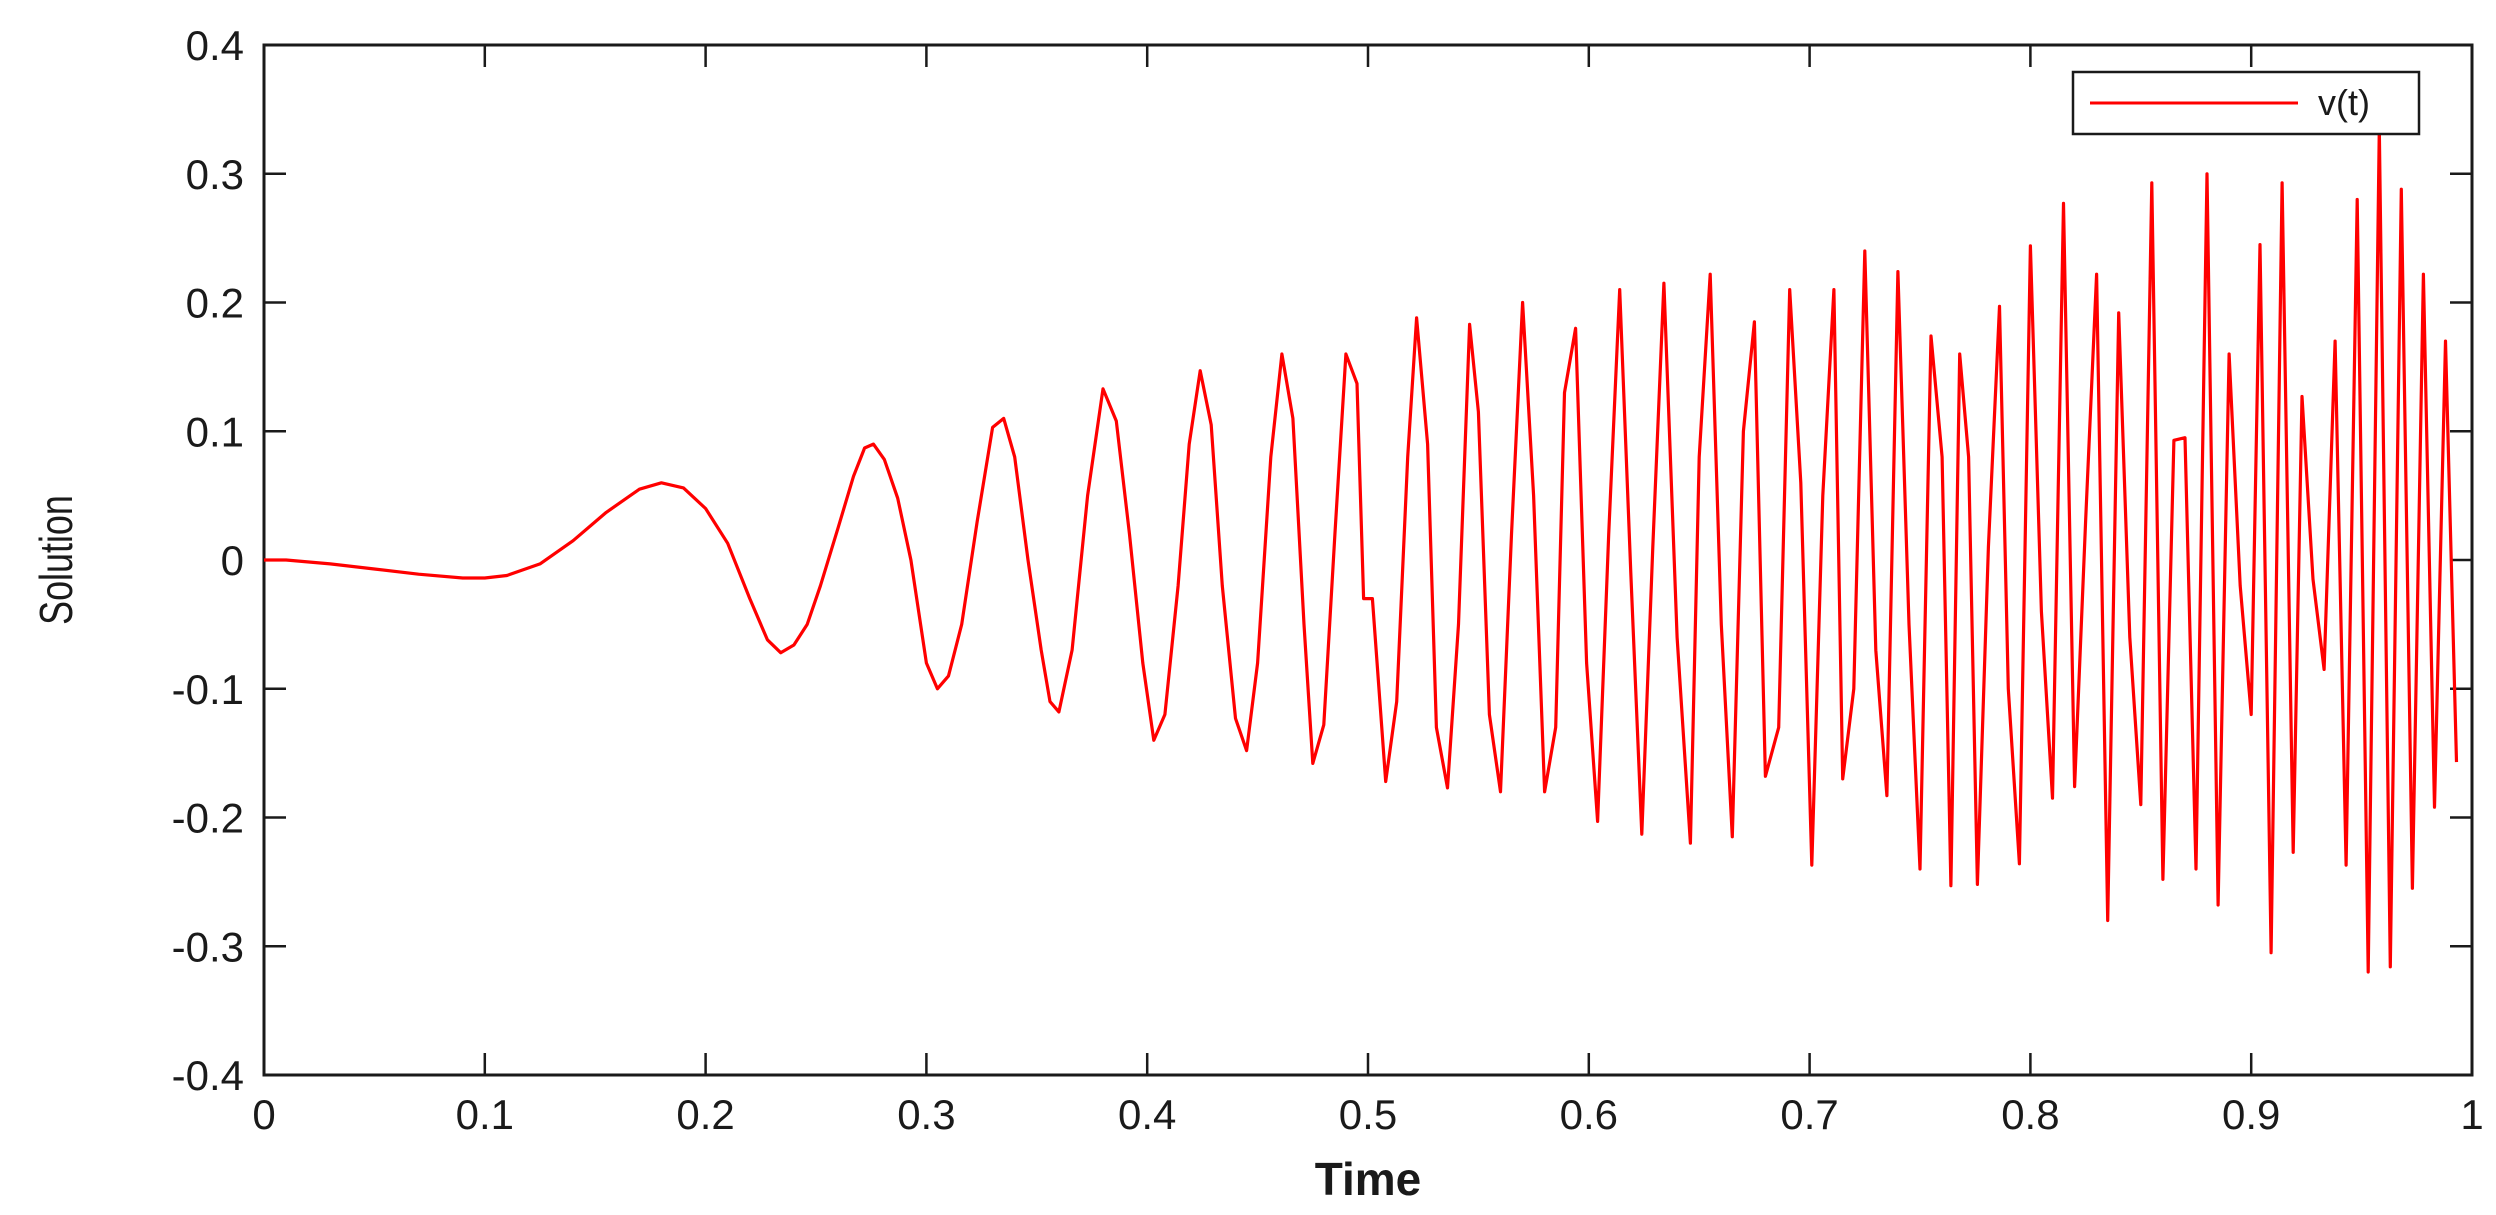  What do you see at coordinates (208, 1075) in the screenshot?
I see `y-tick-label: -0.4` at bounding box center [208, 1075].